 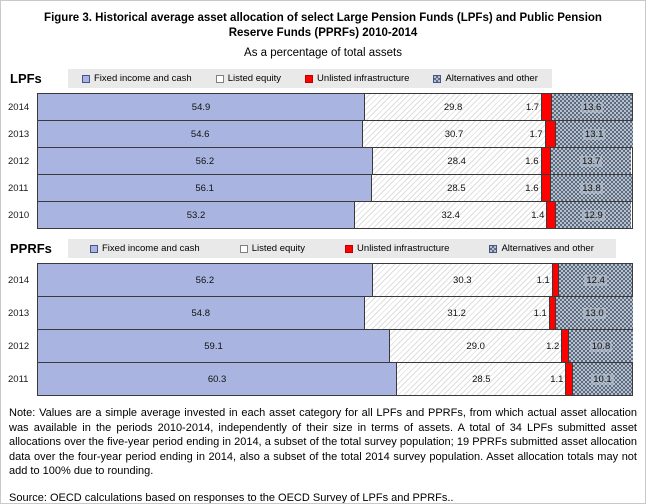 I want to click on segment-alt: 13.1, so click(x=593, y=134).